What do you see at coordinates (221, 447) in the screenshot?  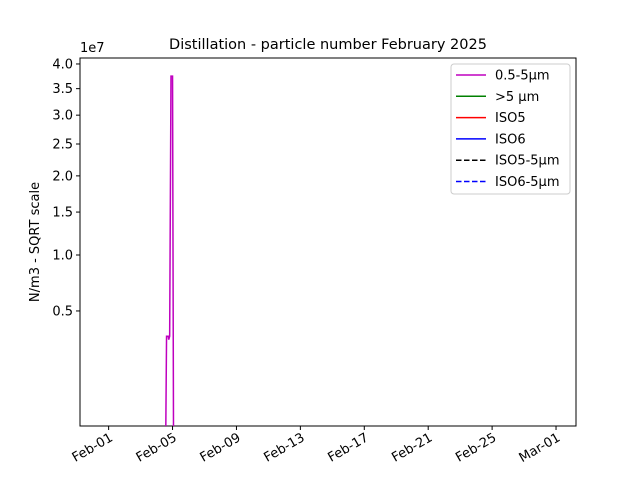 I see `x-tick-label: Feb-09` at bounding box center [221, 447].